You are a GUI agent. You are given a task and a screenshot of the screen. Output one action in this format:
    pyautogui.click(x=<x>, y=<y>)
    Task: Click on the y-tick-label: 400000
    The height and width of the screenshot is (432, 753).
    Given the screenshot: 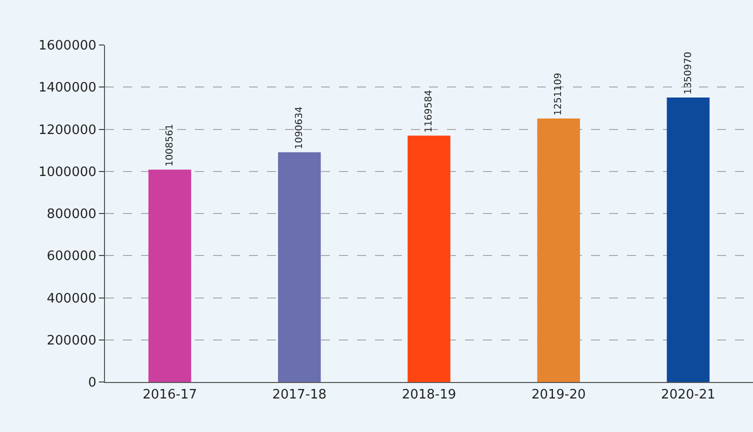 What is the action you would take?
    pyautogui.click(x=71, y=298)
    